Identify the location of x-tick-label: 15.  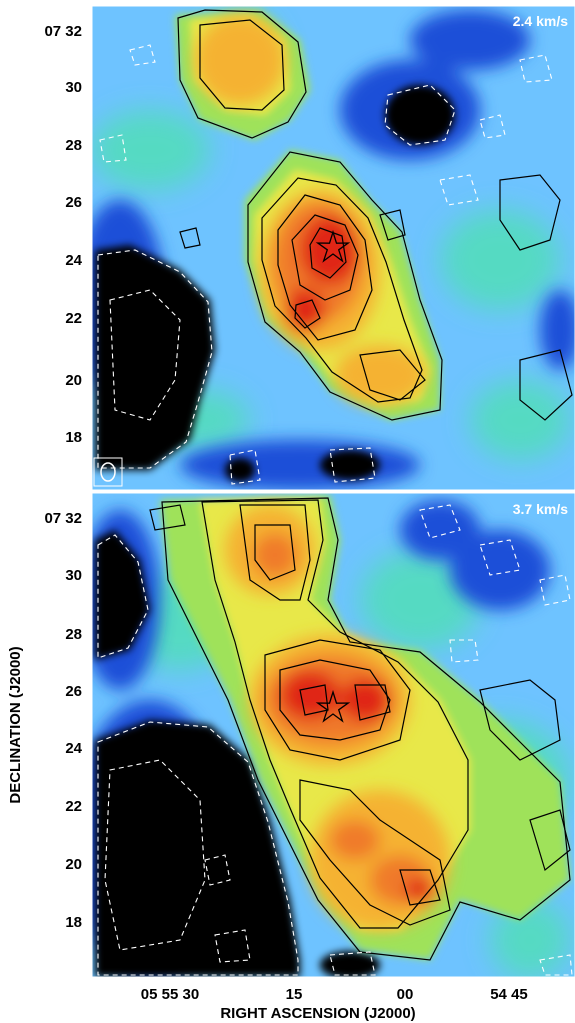
(294, 994).